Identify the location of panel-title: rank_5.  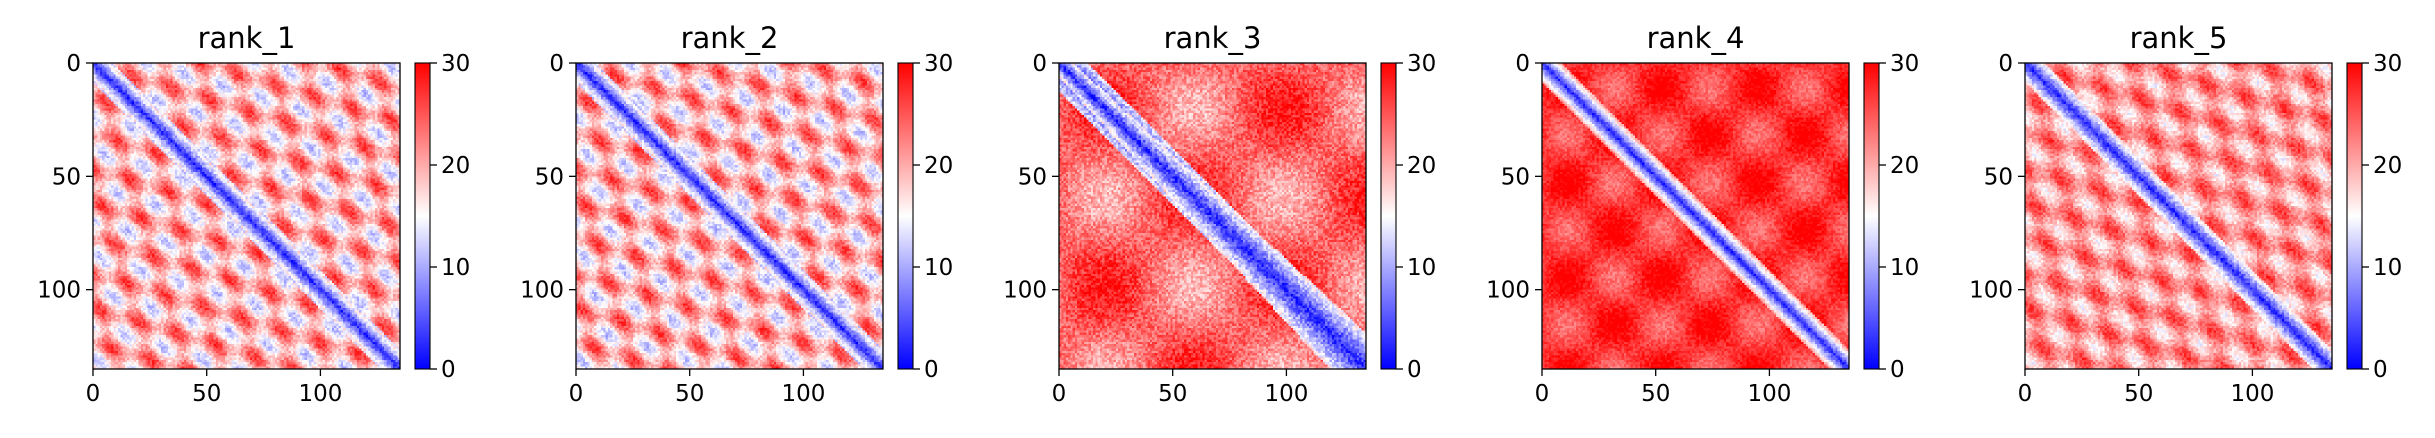
(2179, 38).